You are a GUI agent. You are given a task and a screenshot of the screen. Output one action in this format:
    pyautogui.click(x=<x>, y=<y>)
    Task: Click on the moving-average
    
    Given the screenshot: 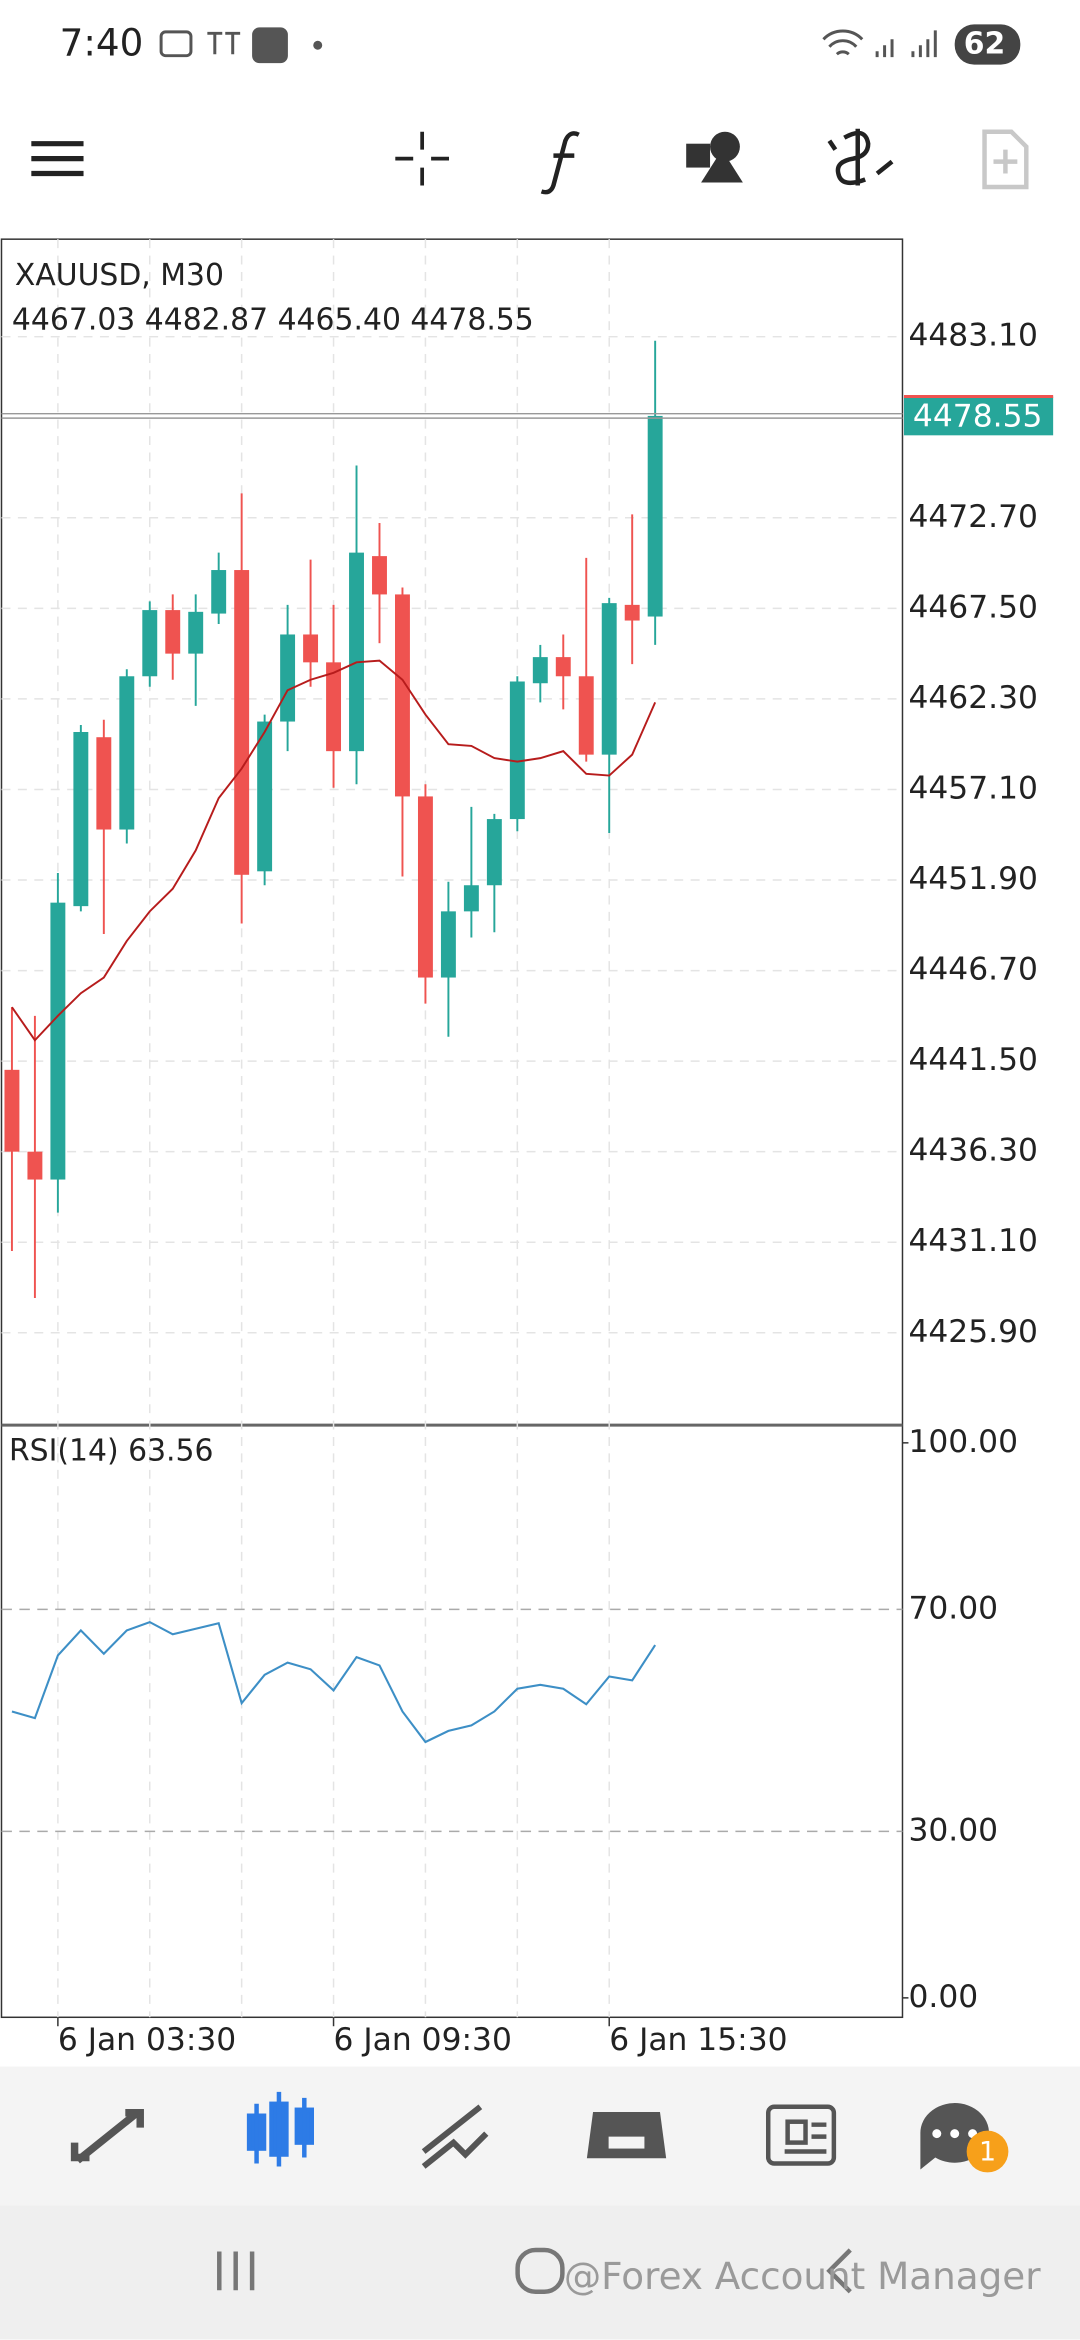 What is the action you would take?
    pyautogui.click(x=334, y=850)
    